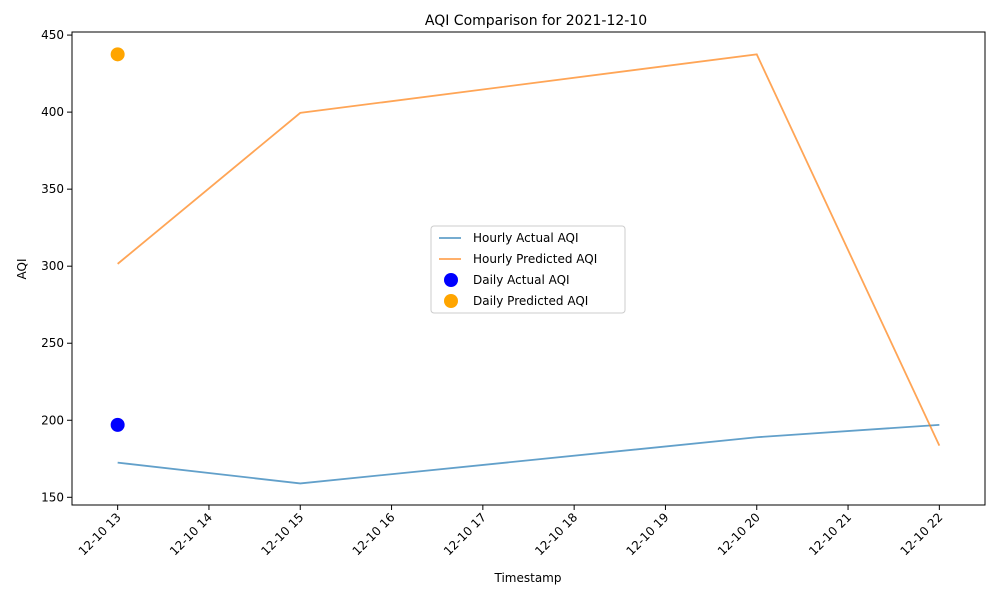 This screenshot has height=600, width=1000. What do you see at coordinates (526, 238) in the screenshot?
I see `legend-label-0: Hourly Actual AQI` at bounding box center [526, 238].